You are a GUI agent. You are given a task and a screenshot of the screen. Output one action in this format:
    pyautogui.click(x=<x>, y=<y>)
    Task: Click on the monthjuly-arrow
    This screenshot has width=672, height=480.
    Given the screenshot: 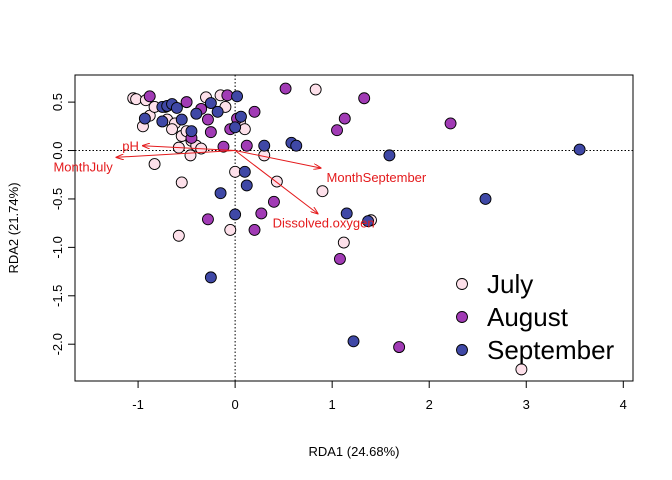 What is the action you would take?
    pyautogui.click(x=176, y=154)
    